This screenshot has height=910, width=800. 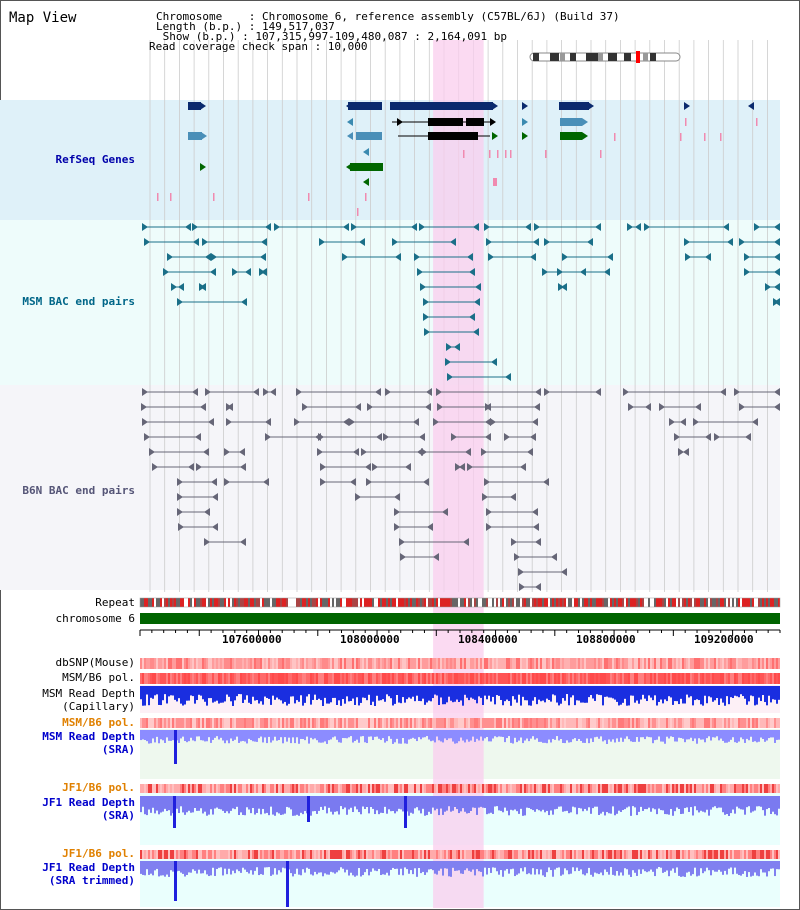 I want to click on chromosome-bar, so click(x=460, y=618).